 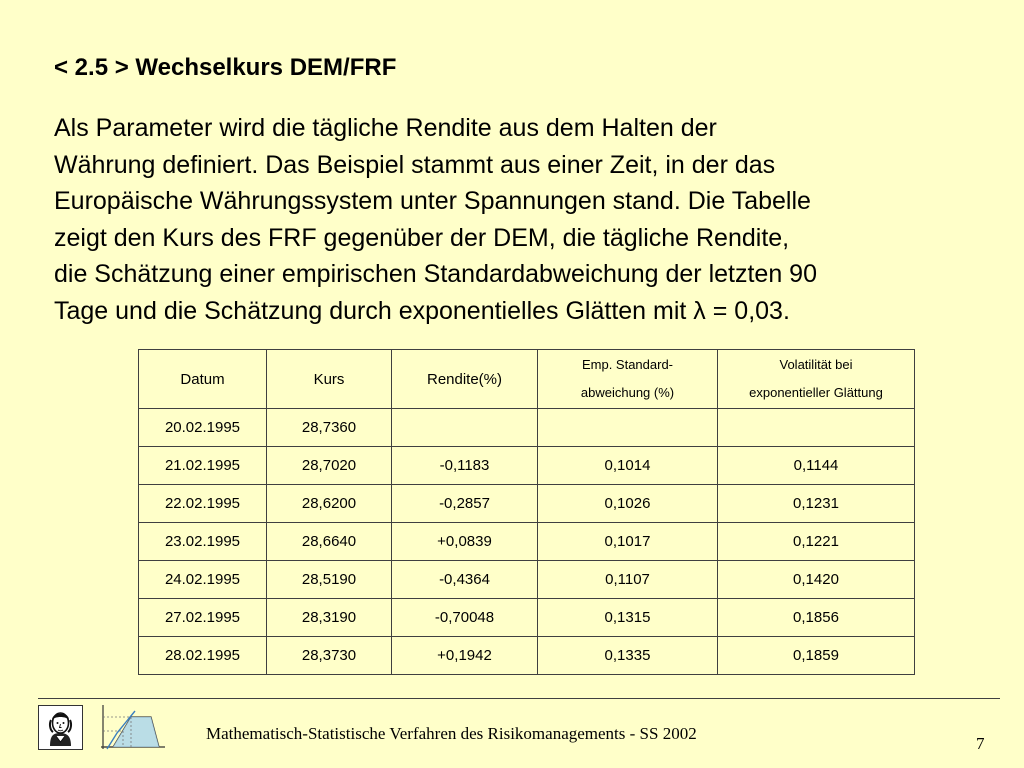 What do you see at coordinates (627, 379) in the screenshot?
I see `header-emp-std: Emp. Standard-abweichung (%)` at bounding box center [627, 379].